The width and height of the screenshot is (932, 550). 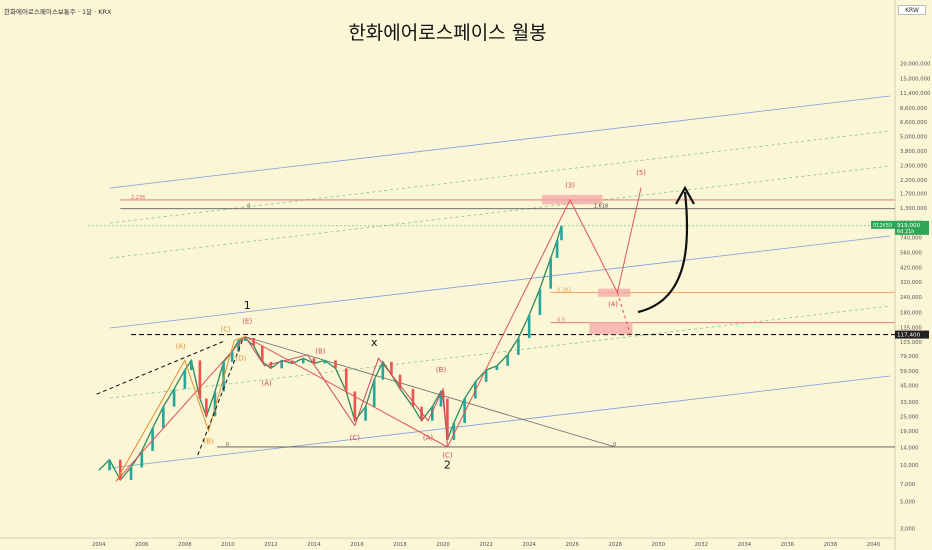 What do you see at coordinates (611, 328) in the screenshot?
I see `support-zone` at bounding box center [611, 328].